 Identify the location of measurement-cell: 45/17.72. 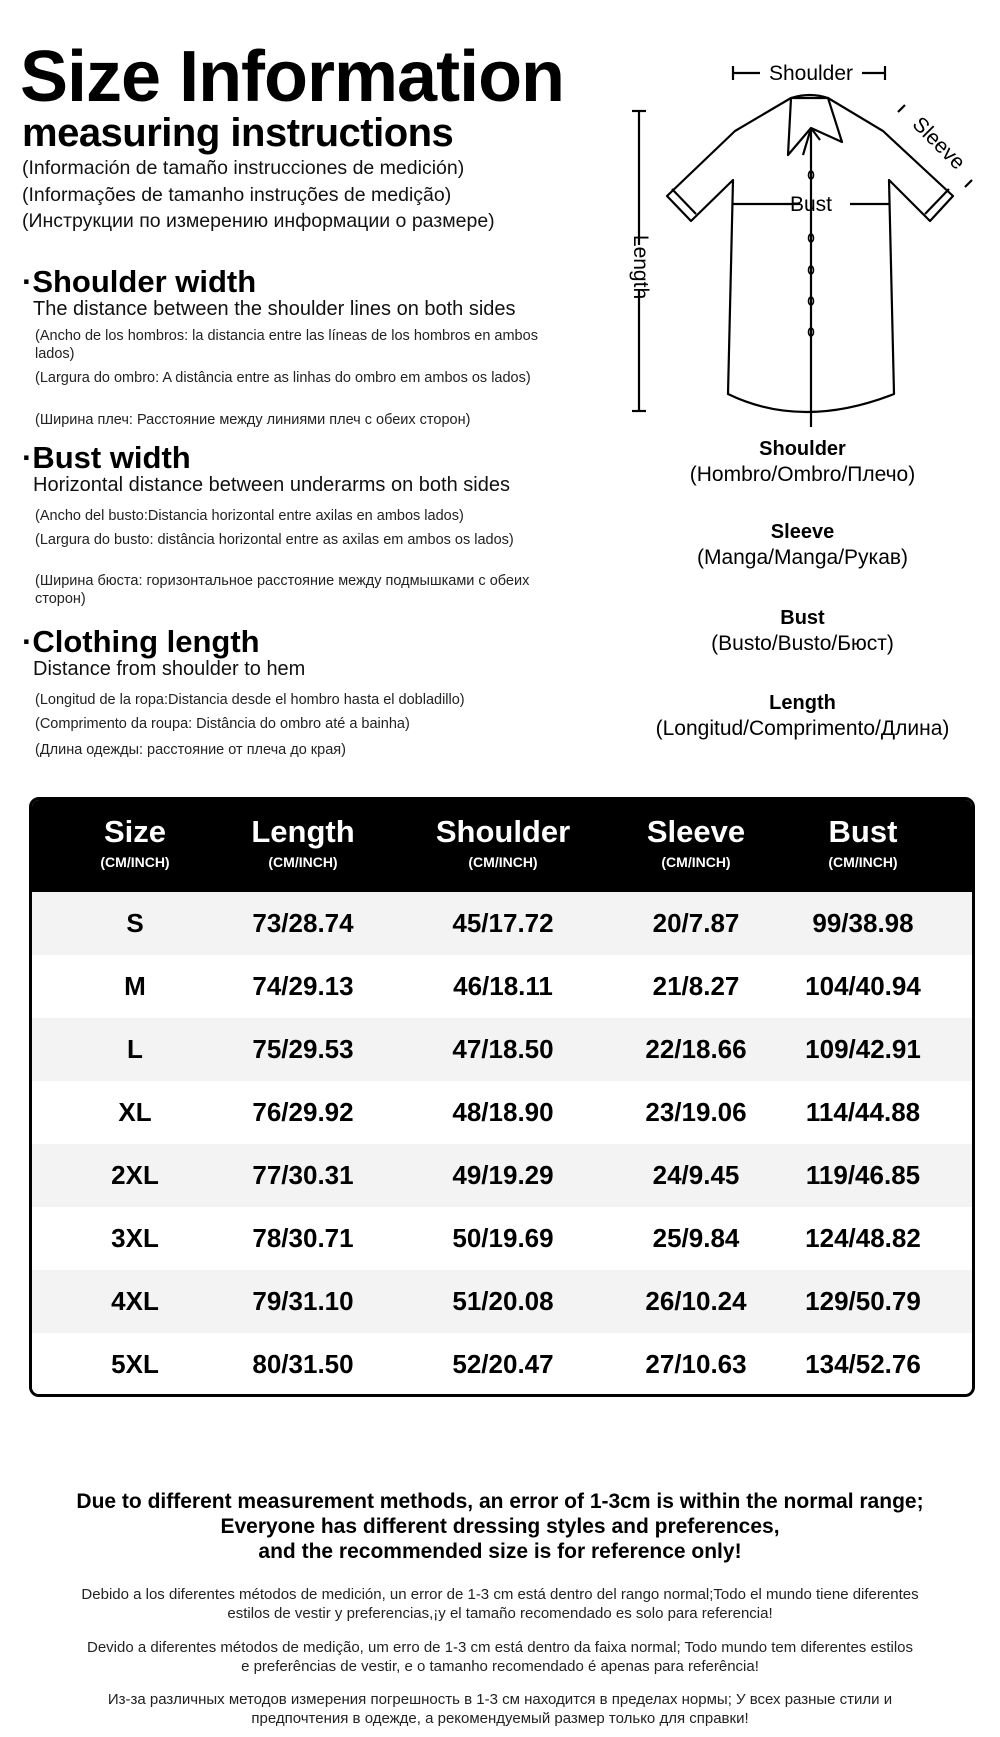
(503, 923).